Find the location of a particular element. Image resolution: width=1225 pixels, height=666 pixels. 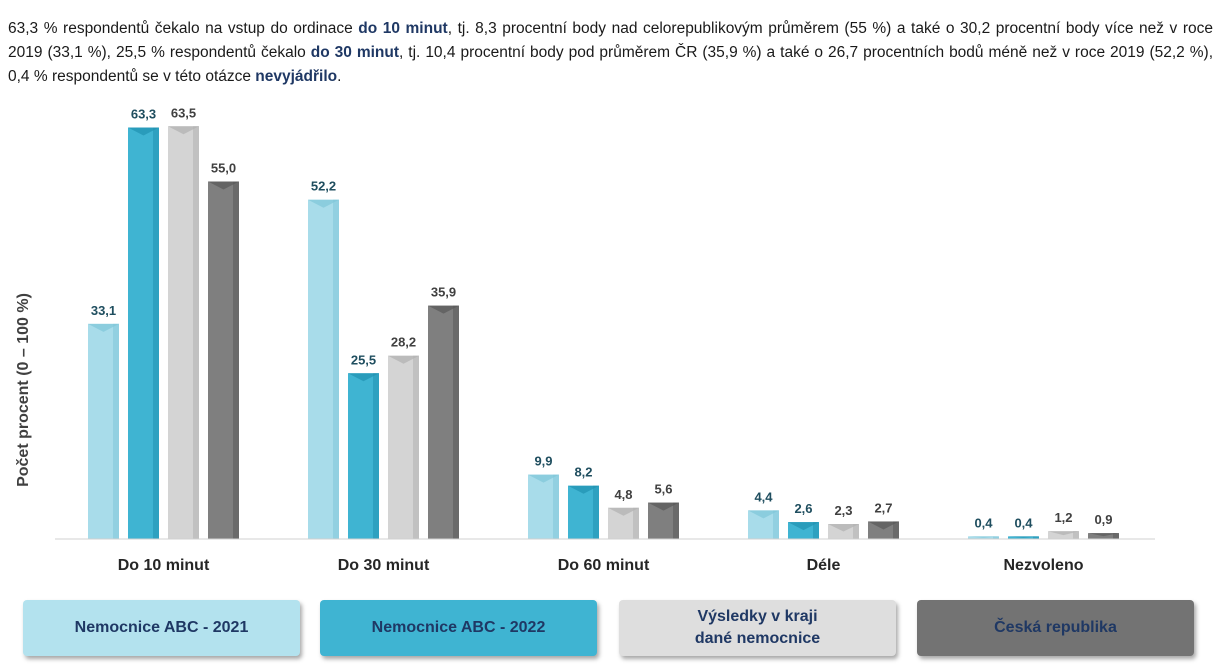

data-label-ceska-republika-do-60-minut: 5,6 is located at coordinates (663, 489).